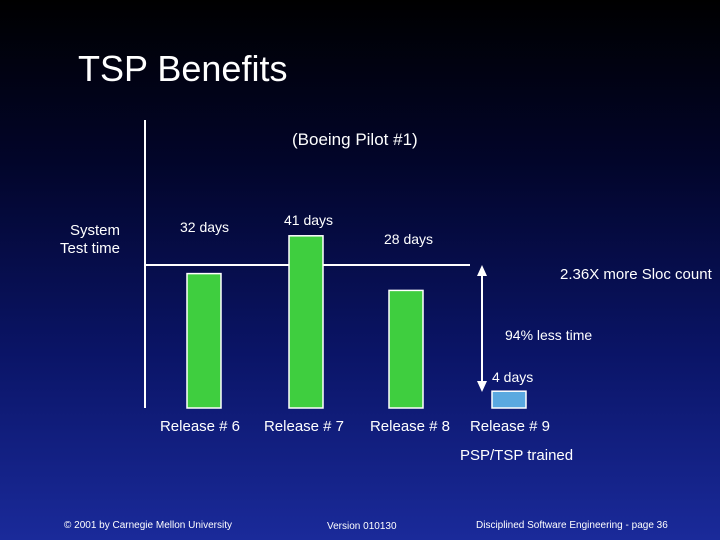  What do you see at coordinates (304, 426) in the screenshot?
I see `x-tick-release-7: Release # 7` at bounding box center [304, 426].